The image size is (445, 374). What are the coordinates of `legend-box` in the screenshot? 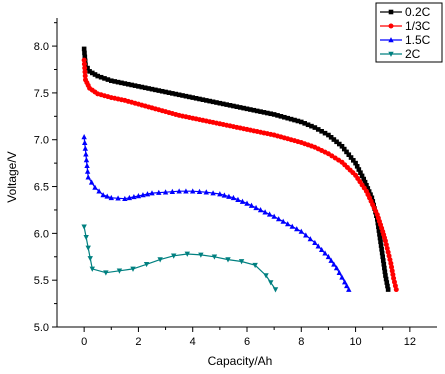 It's located at (409, 32).